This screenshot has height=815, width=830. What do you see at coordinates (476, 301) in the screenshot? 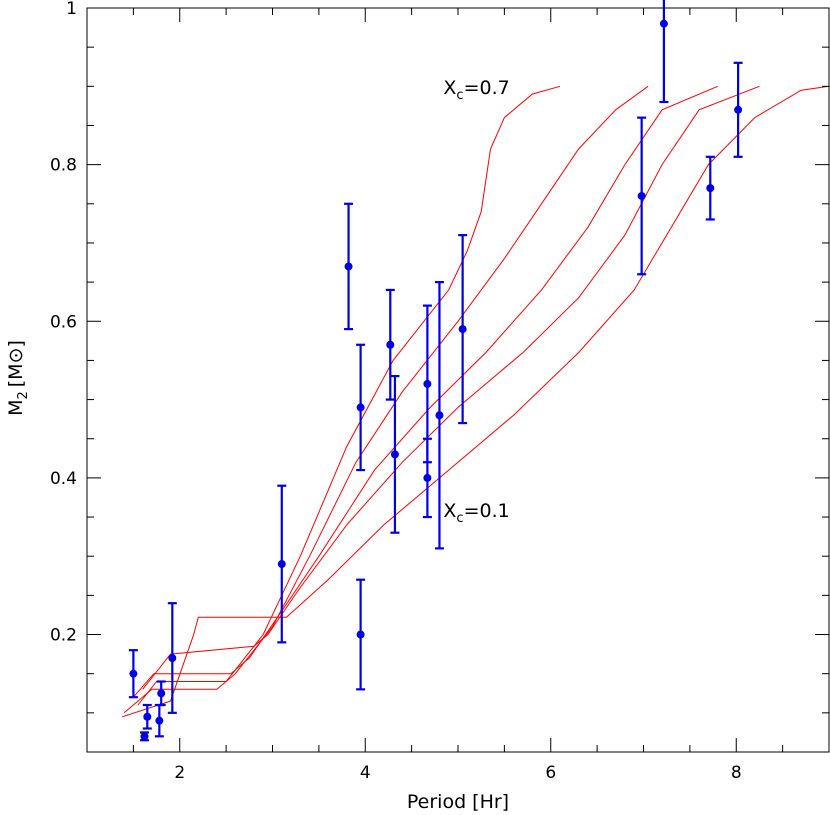
I see `annotations: Xc=0.7Xc=0.1` at bounding box center [476, 301].